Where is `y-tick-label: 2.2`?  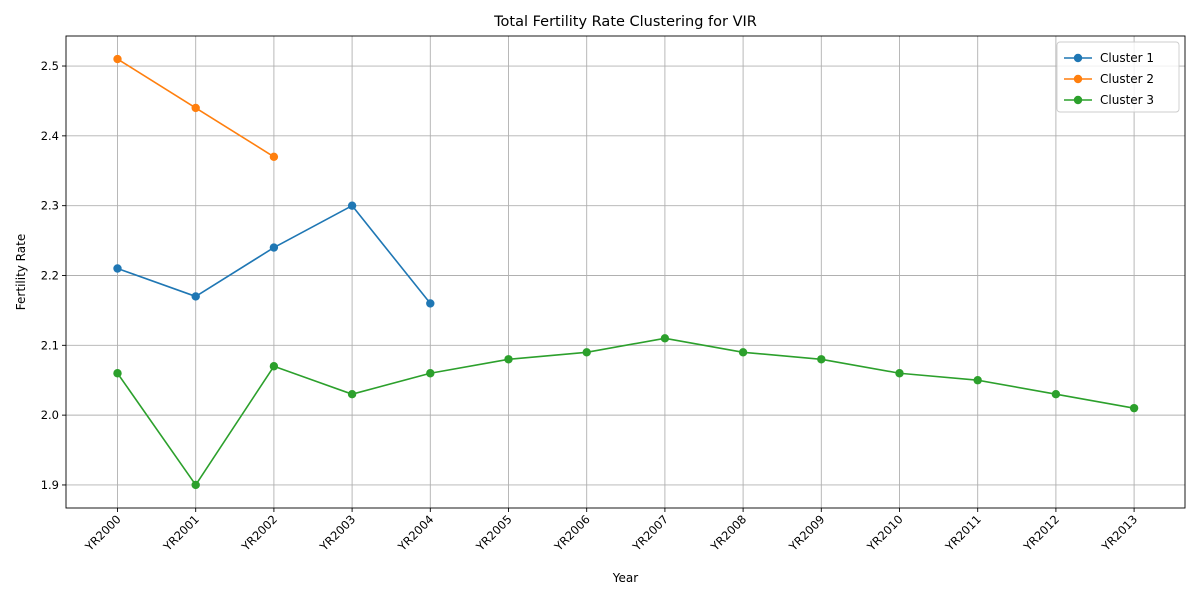 y-tick-label: 2.2 is located at coordinates (50, 275).